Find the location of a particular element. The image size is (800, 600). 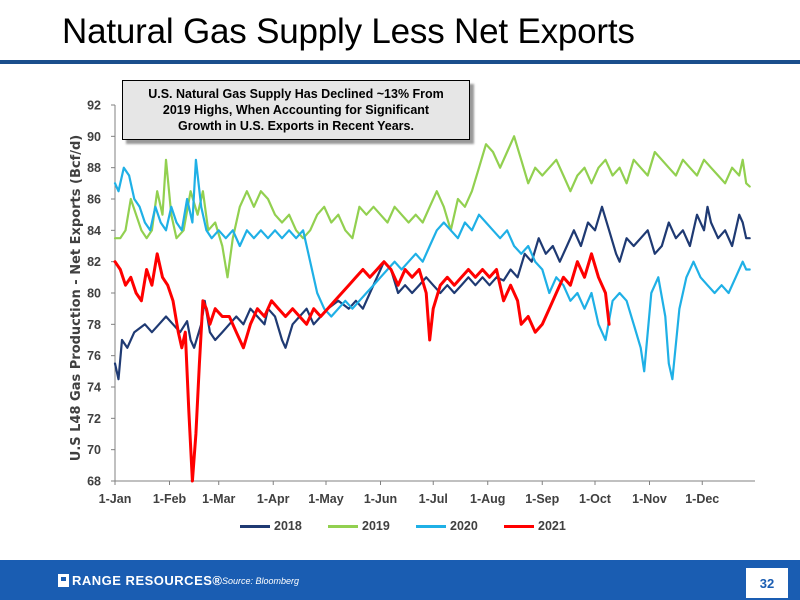

y-tick-label: 84 is located at coordinates (94, 231).